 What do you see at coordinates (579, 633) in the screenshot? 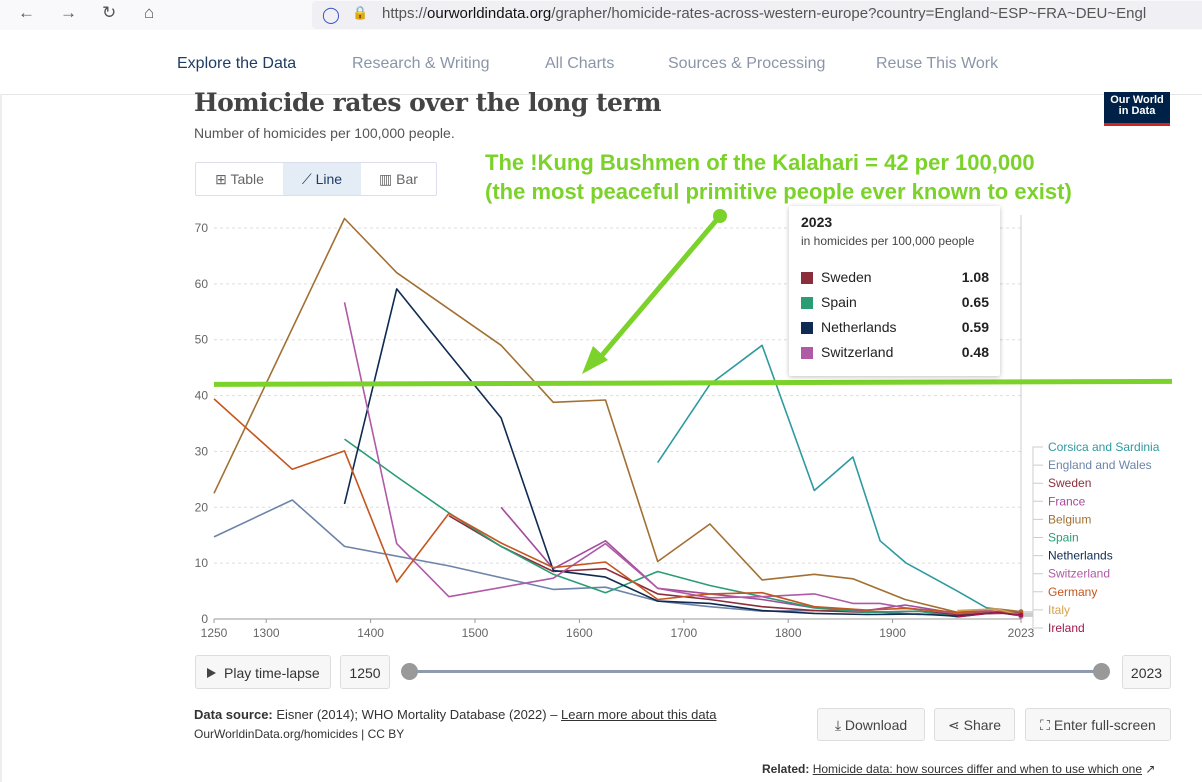
I see `x-tick-label: 1600` at bounding box center [579, 633].